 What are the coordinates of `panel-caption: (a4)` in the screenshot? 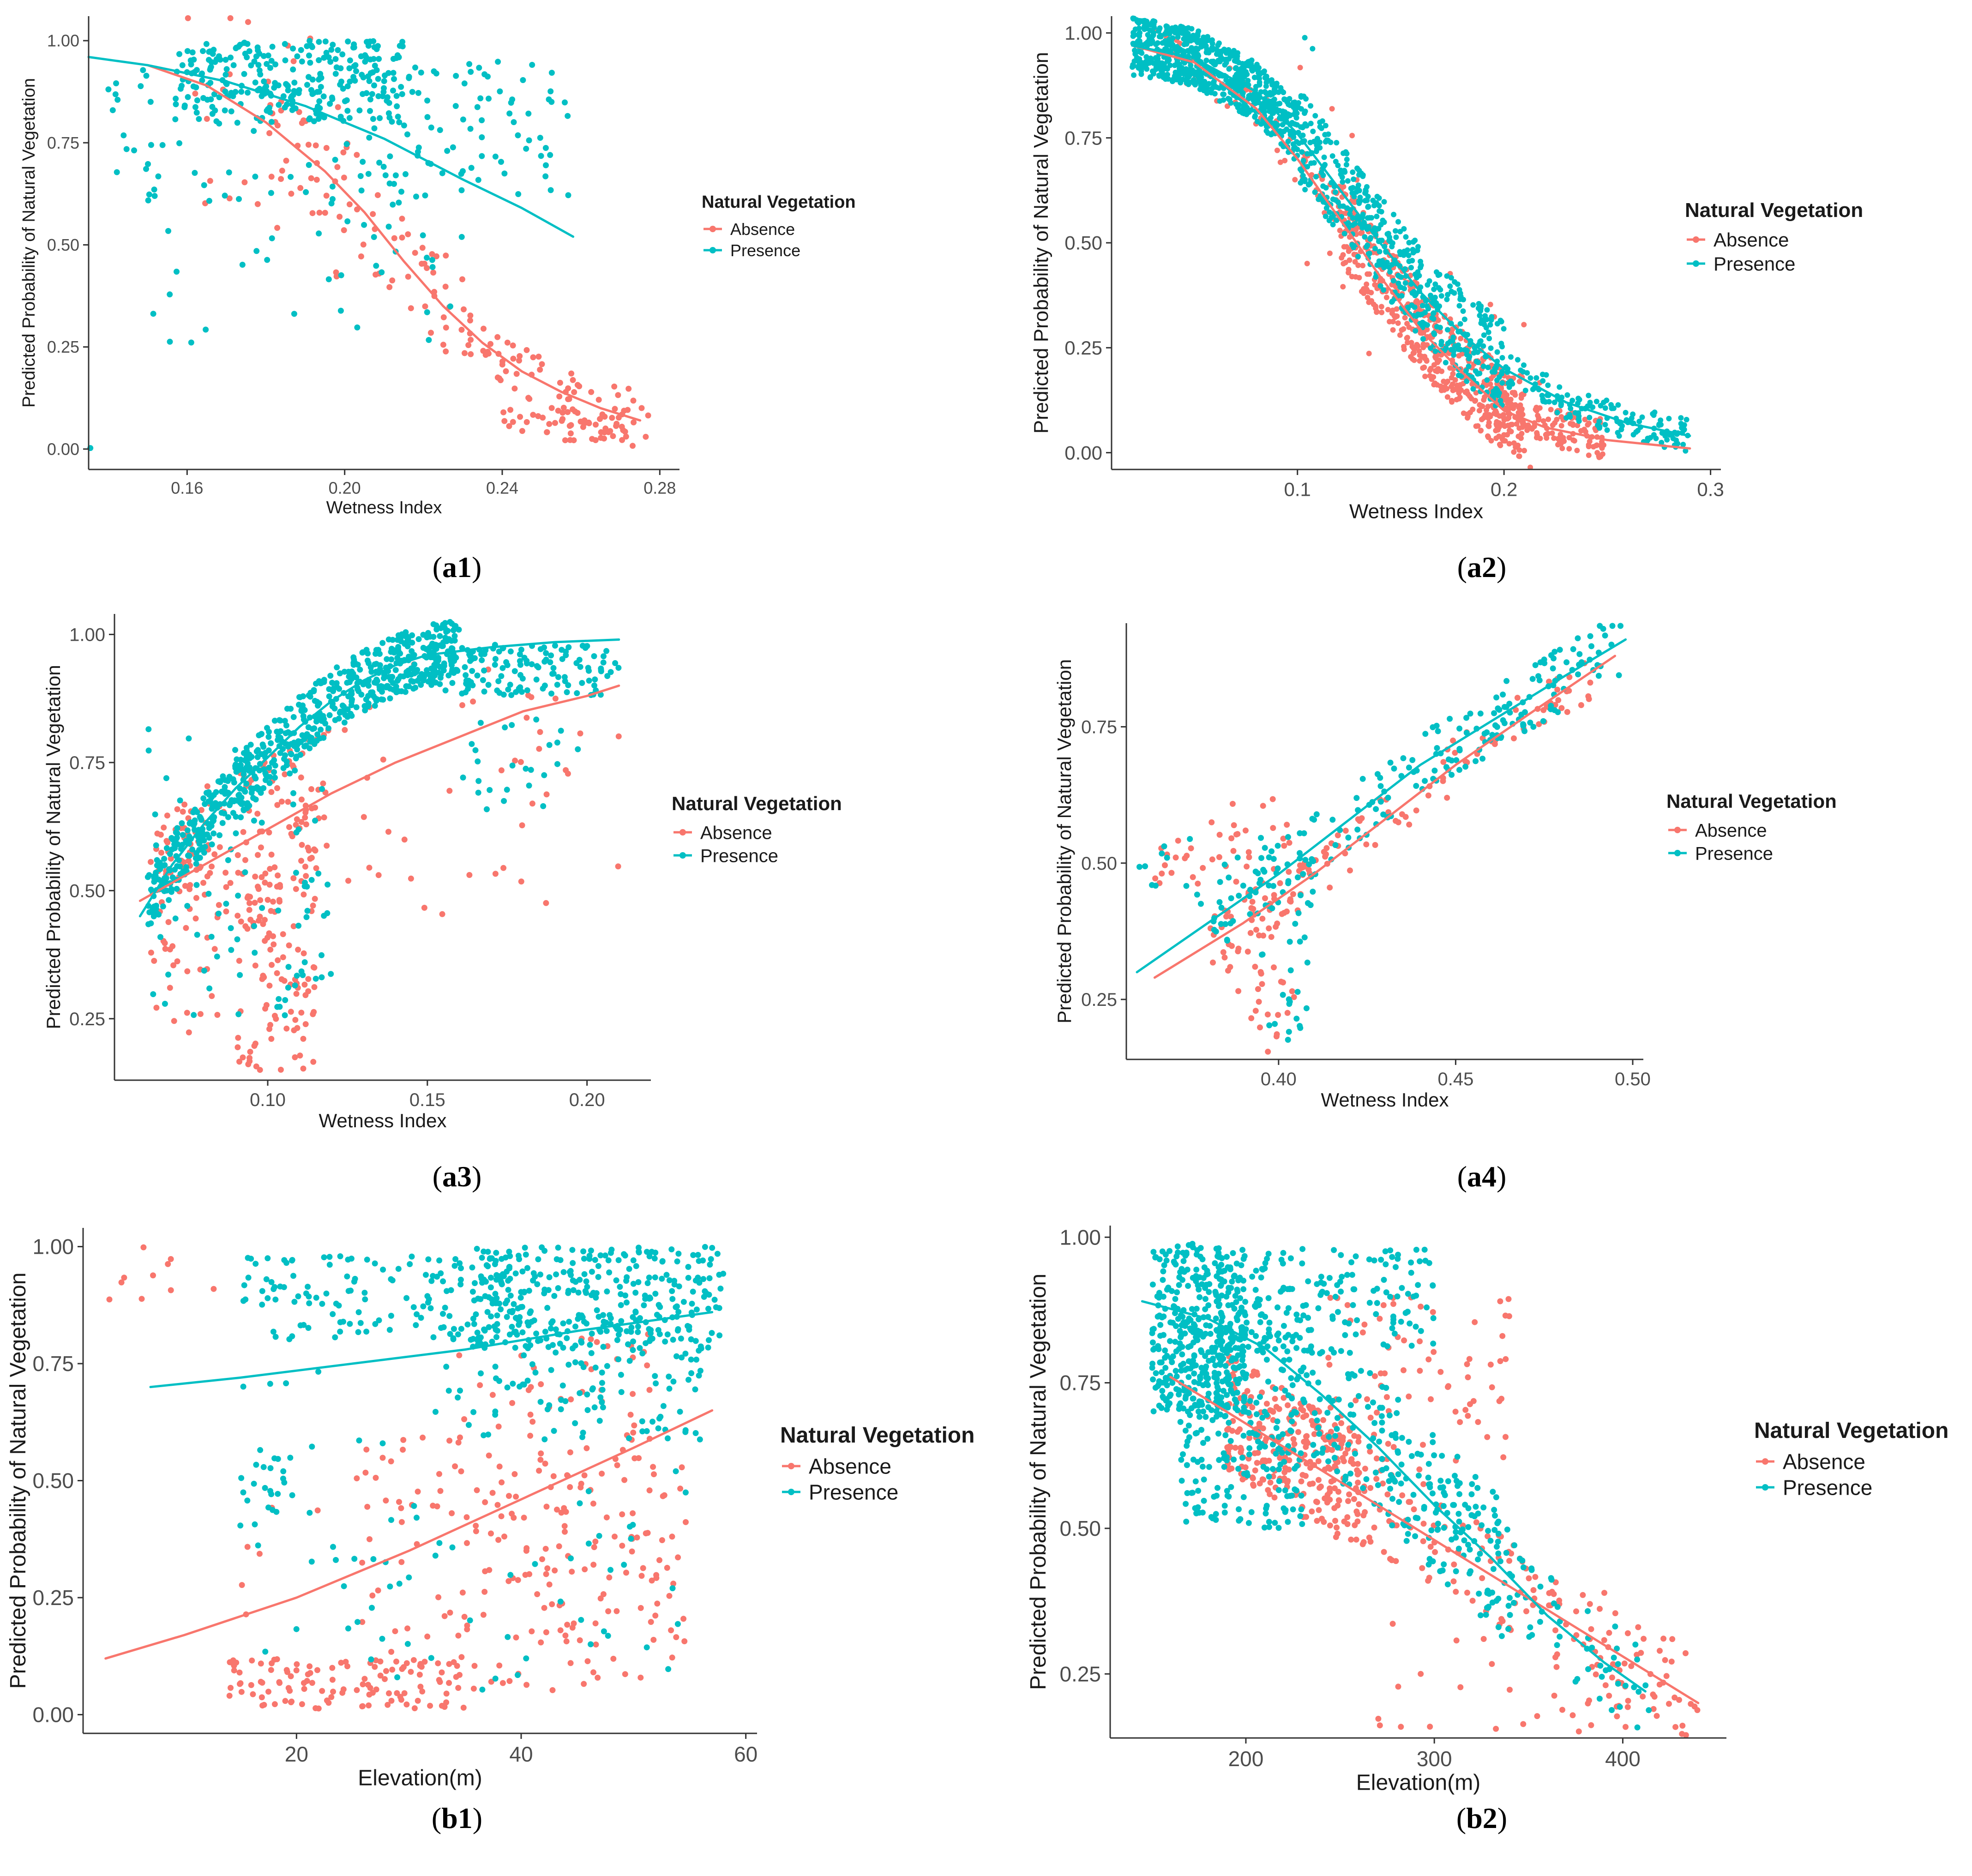 It's located at (1482, 1176).